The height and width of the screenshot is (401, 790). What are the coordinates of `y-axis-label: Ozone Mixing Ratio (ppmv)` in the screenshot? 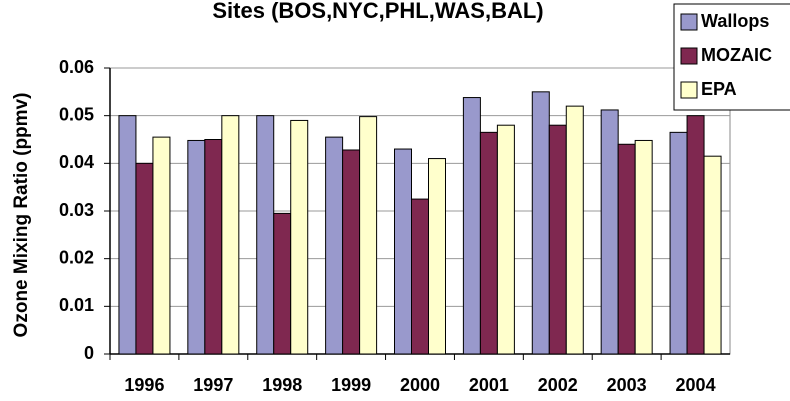 It's located at (21, 215).